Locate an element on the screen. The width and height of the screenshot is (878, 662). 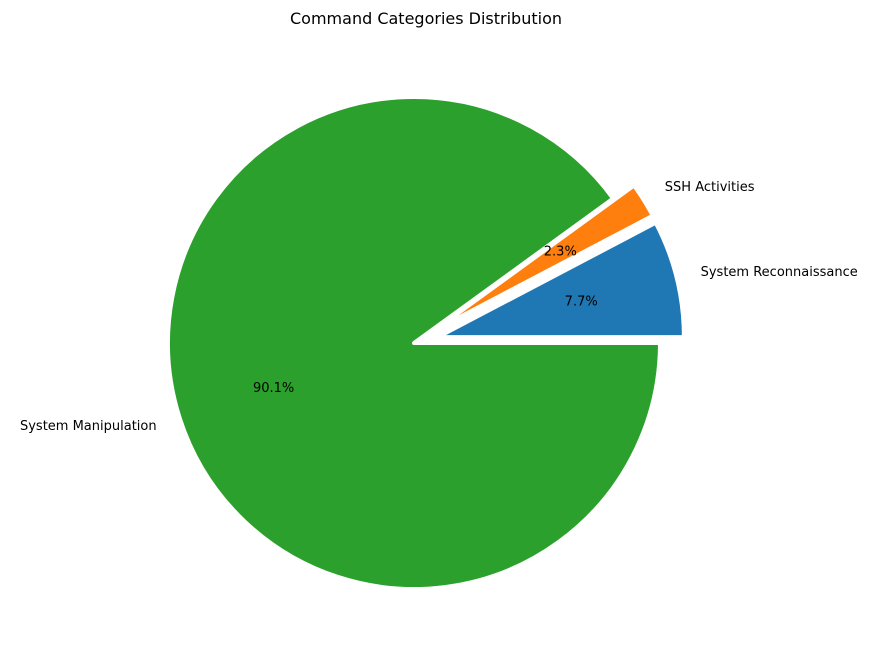
pie-slice-ssh-activities is located at coordinates (543, 258).